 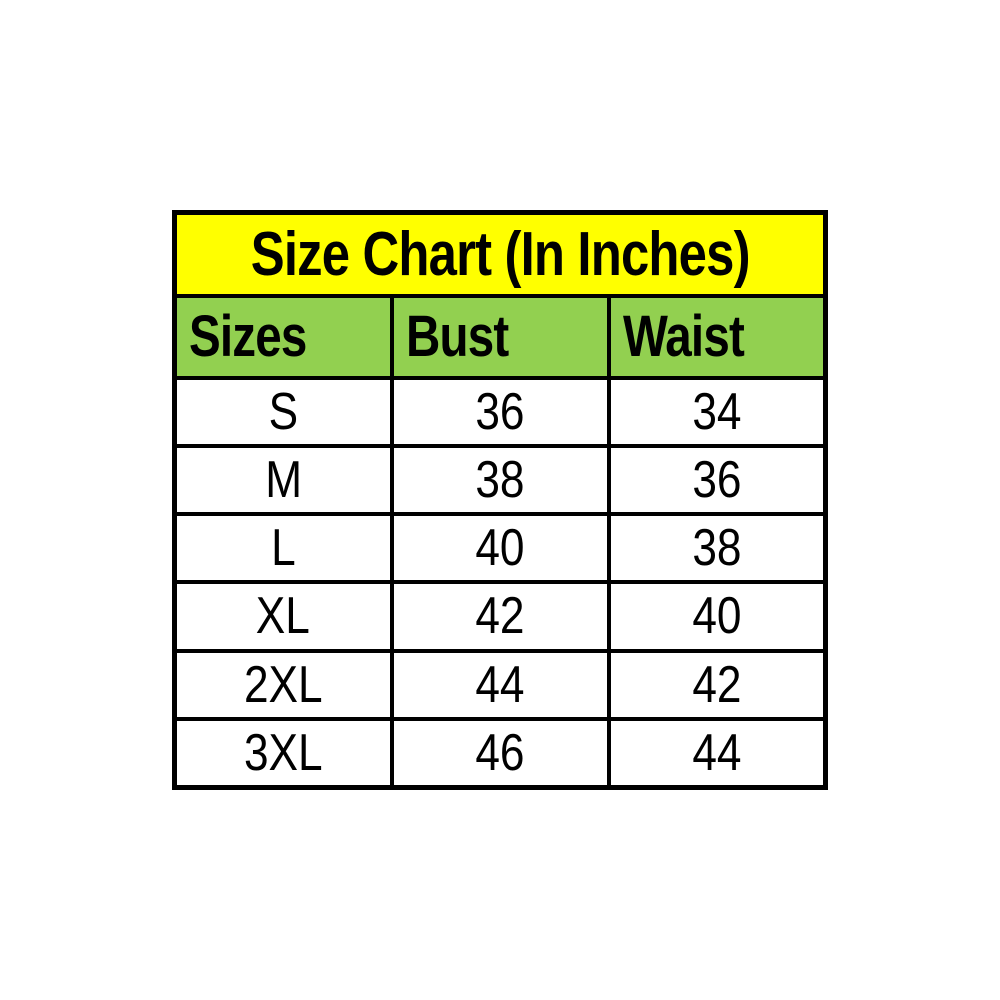 I want to click on waist-value: 36, so click(x=717, y=480).